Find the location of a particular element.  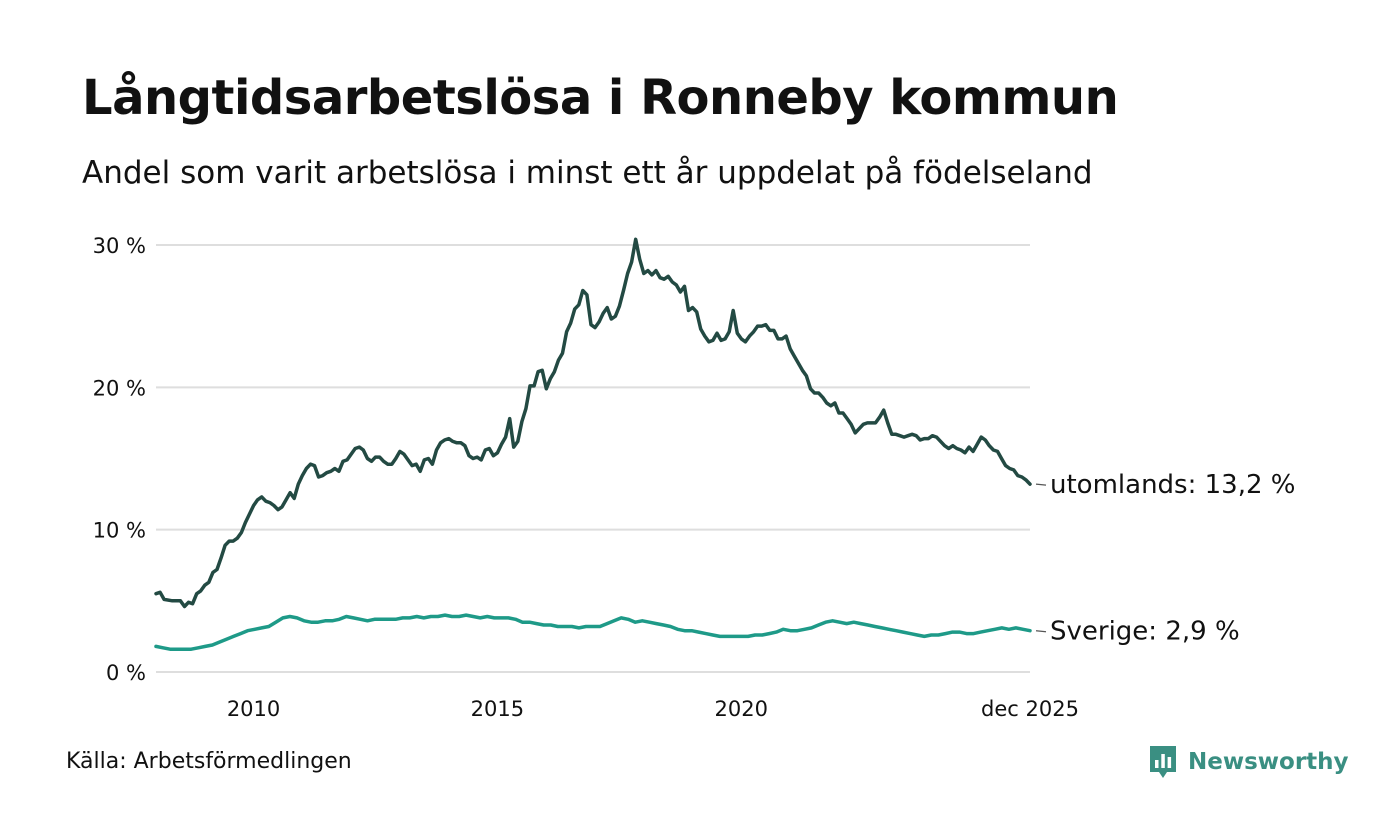

source-note: Källa: Arbetsförmedlingen is located at coordinates (209, 761).